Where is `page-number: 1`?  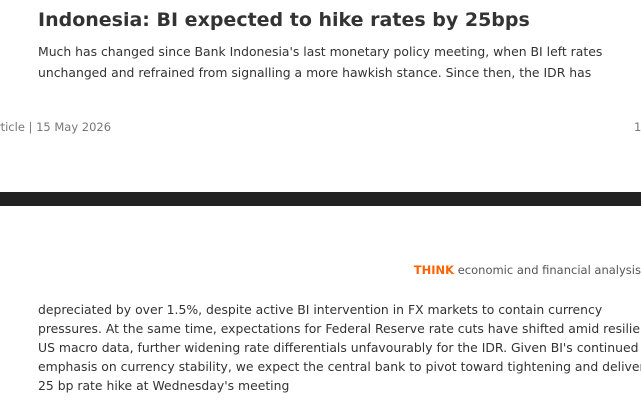
page-number: 1 is located at coordinates (637, 127).